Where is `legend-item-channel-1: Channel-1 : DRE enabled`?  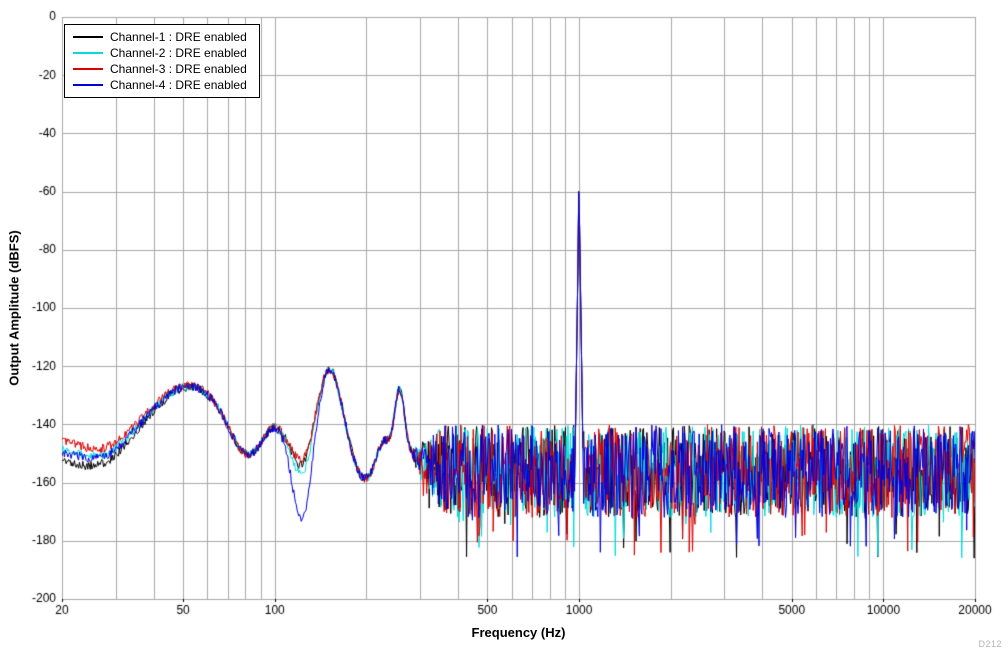
legend-item-channel-1: Channel-1 : DRE enabled is located at coordinates (160, 37).